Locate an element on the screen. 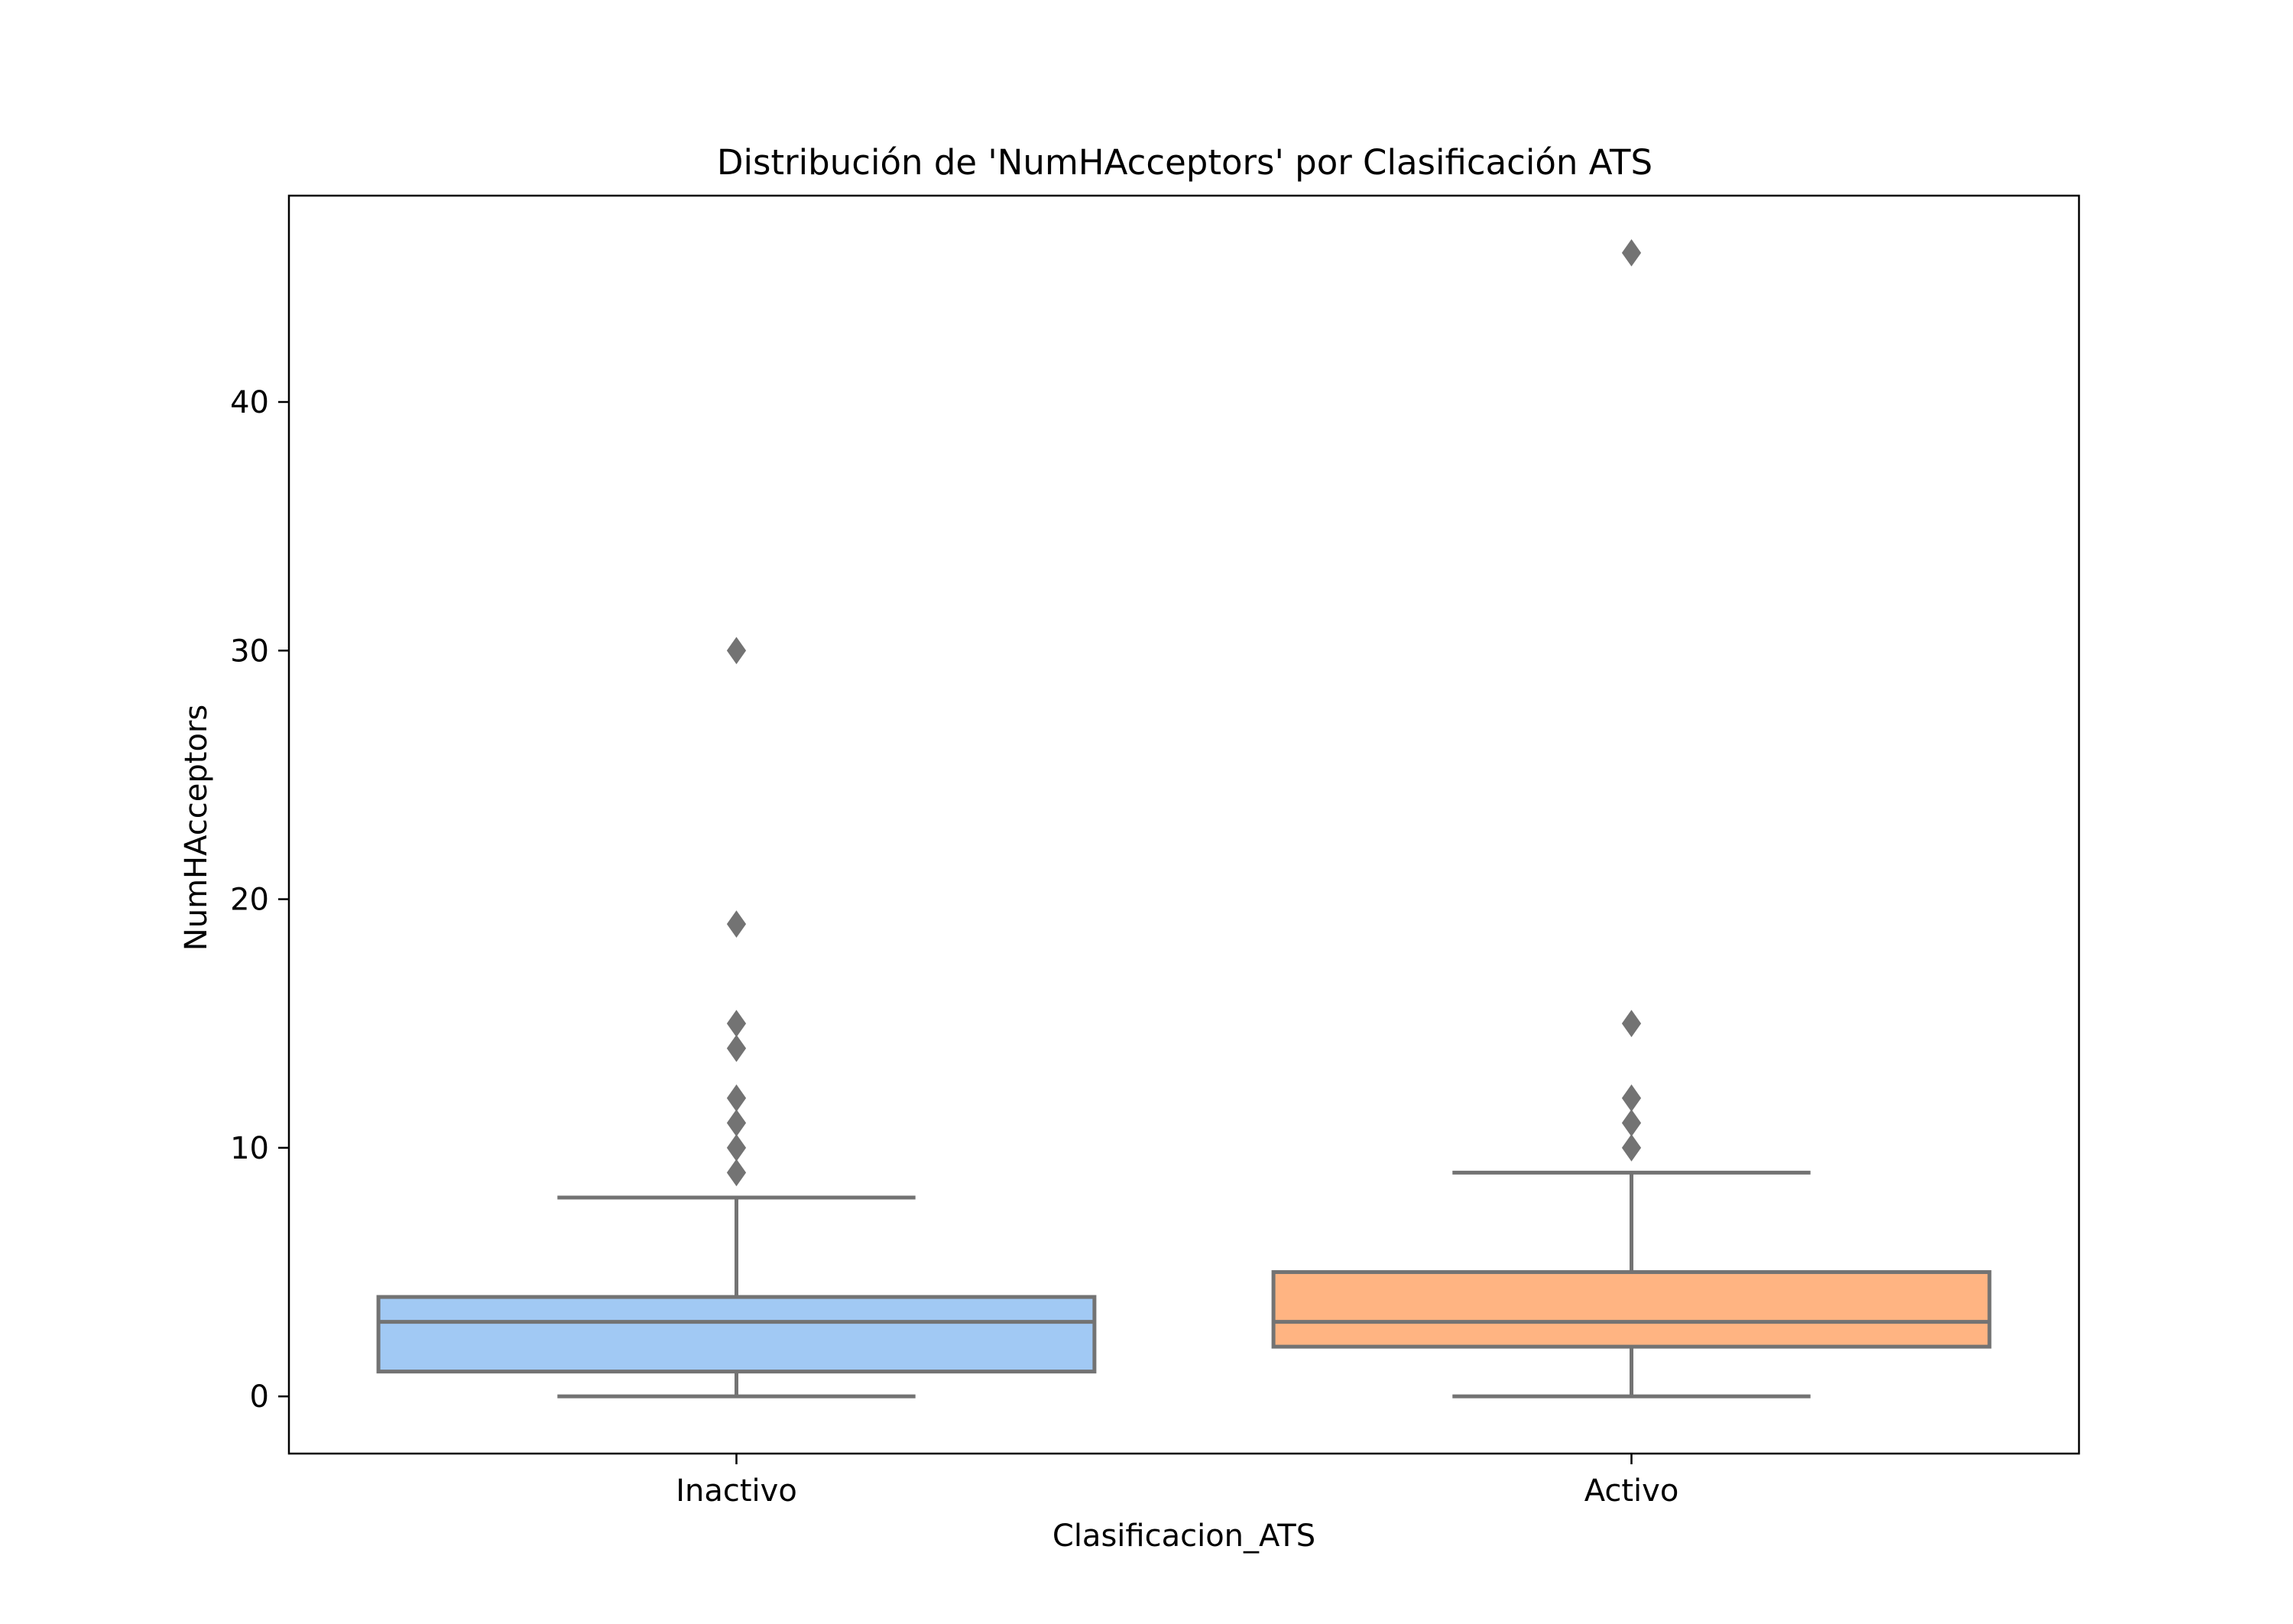  x-tick-label: Activo is located at coordinates (1631, 1491).